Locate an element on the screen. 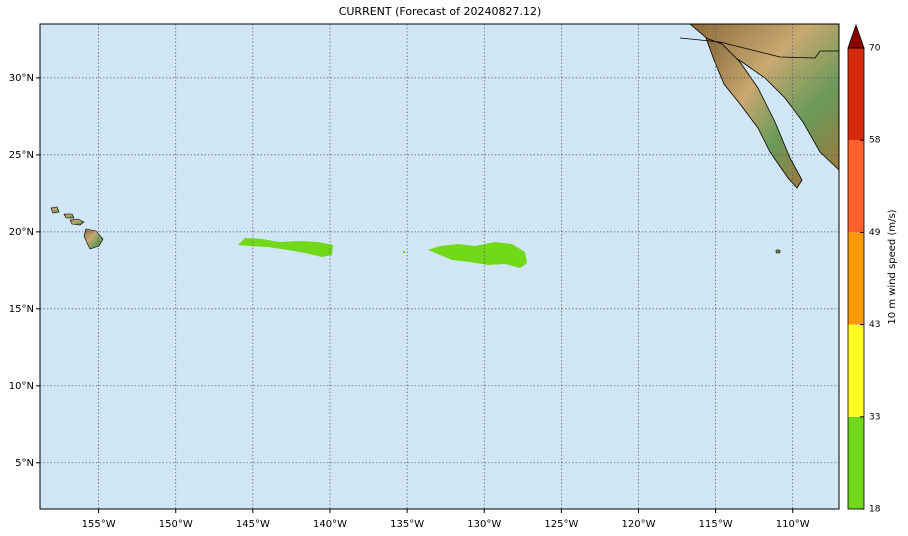 This screenshot has height=536, width=908. x-tick-label: 115°W is located at coordinates (716, 524).